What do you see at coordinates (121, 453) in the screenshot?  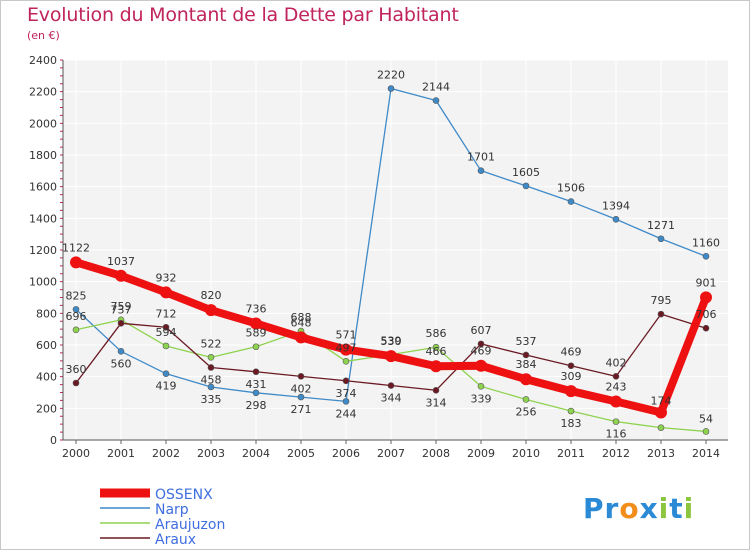 I see `x-tick-label: 2001` at bounding box center [121, 453].